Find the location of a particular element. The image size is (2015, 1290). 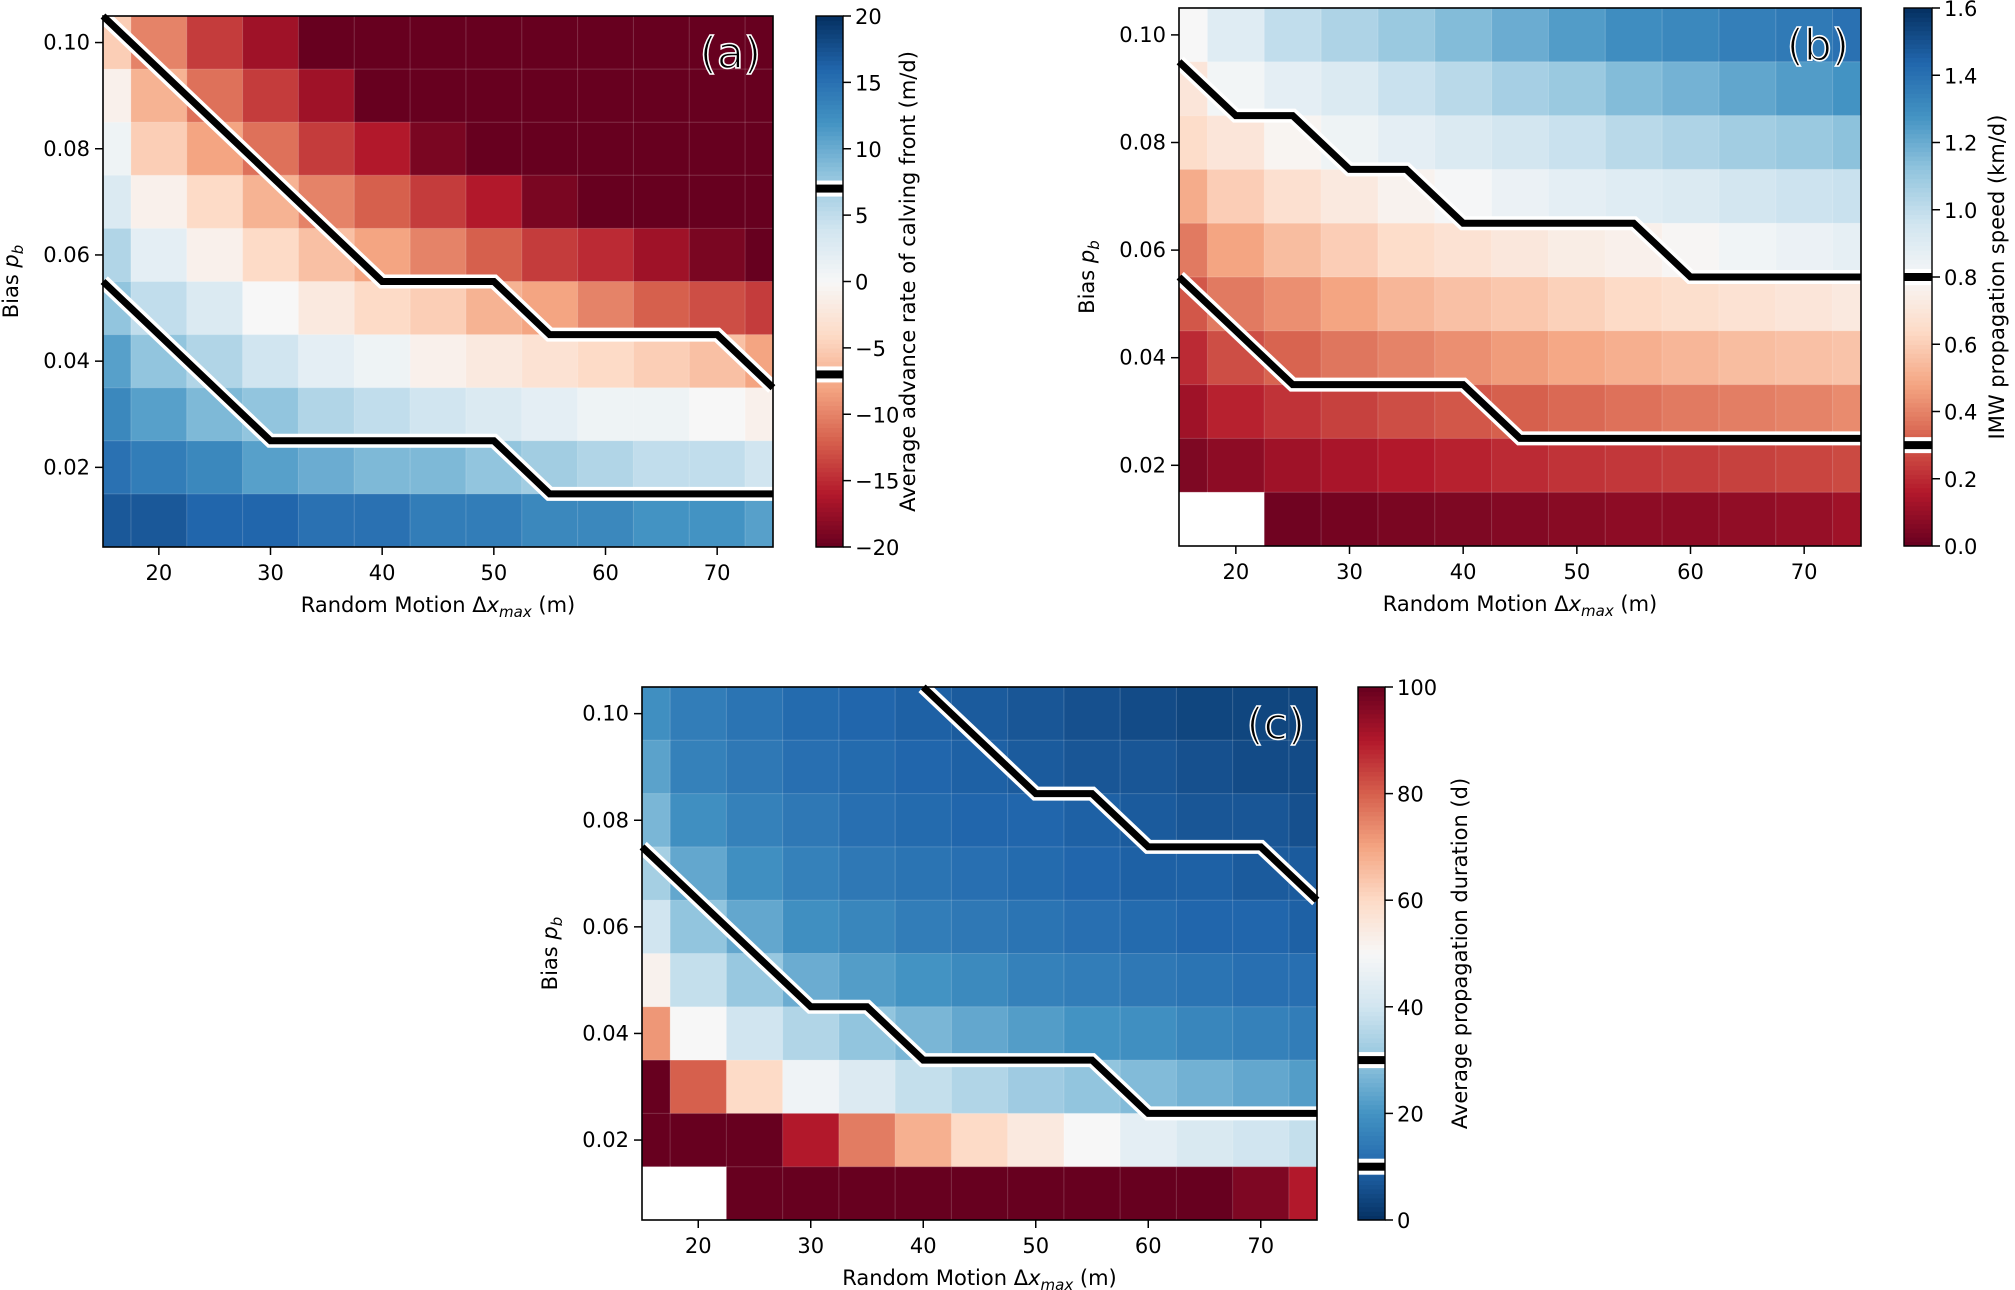

y-tick-label: 0.10 is located at coordinates (66, 43).